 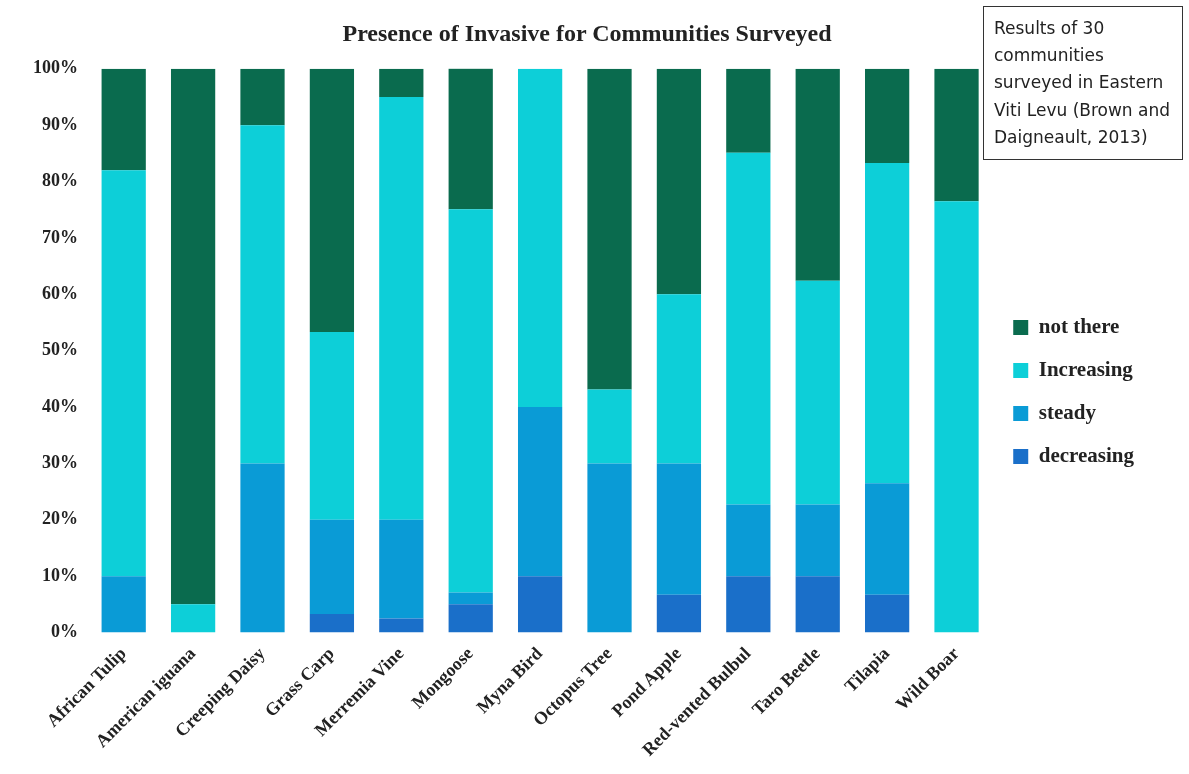 I want to click on text: Results of 30 communities surveyed in Eastern Viti Levu (Brown and Daigneault, 2013), so click(x=1083, y=83).